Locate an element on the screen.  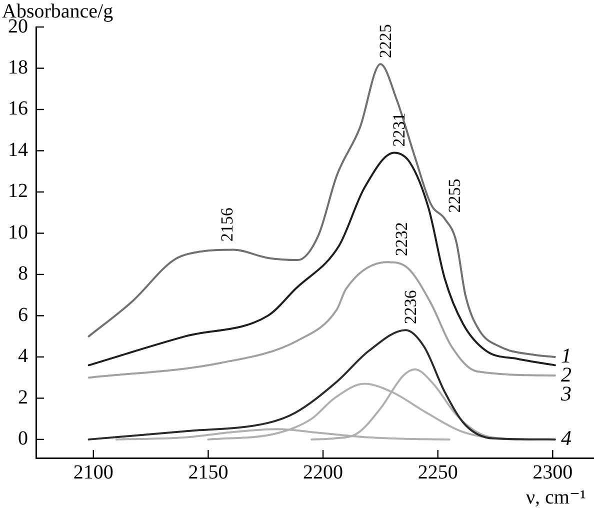
y-tick-label: 4 is located at coordinates (23, 356).